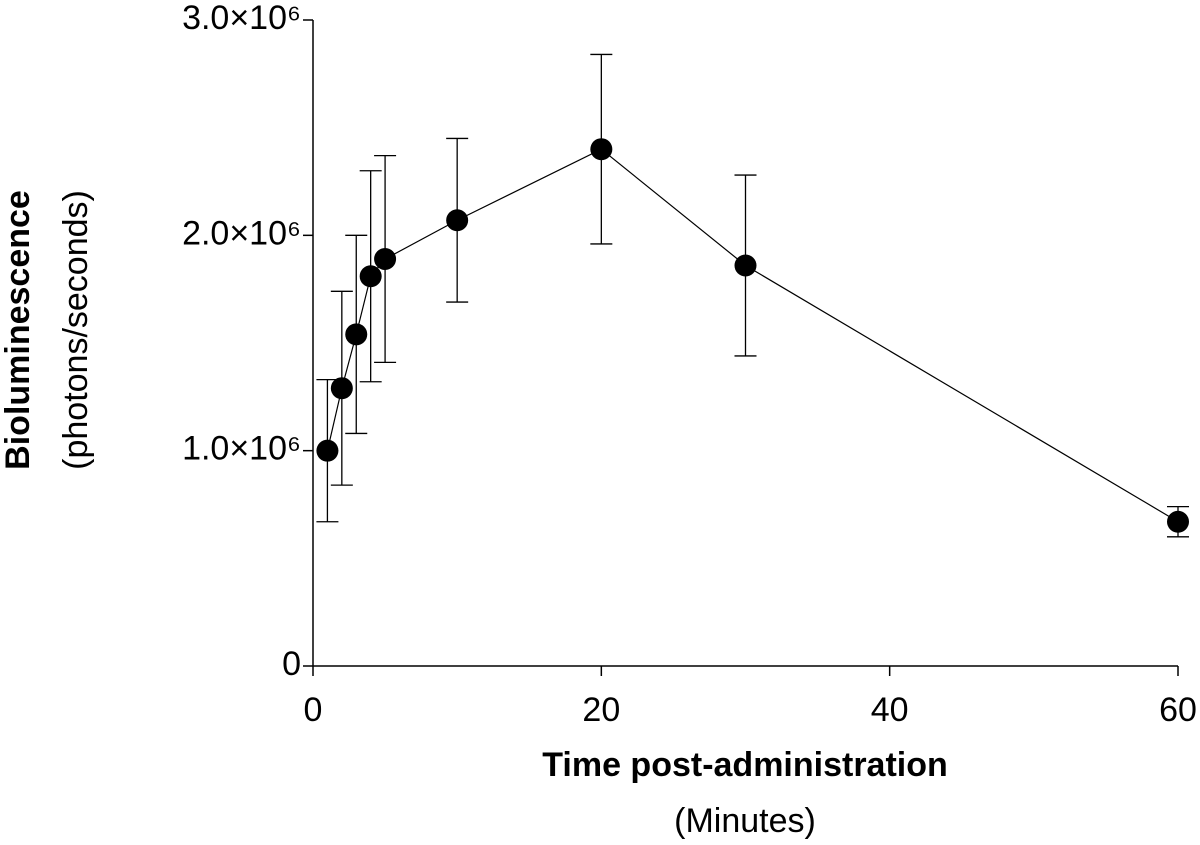 The image size is (1200, 845). Describe the element at coordinates (241, 233) in the screenshot. I see `y-tick-label: 2.0×10⁶` at that location.